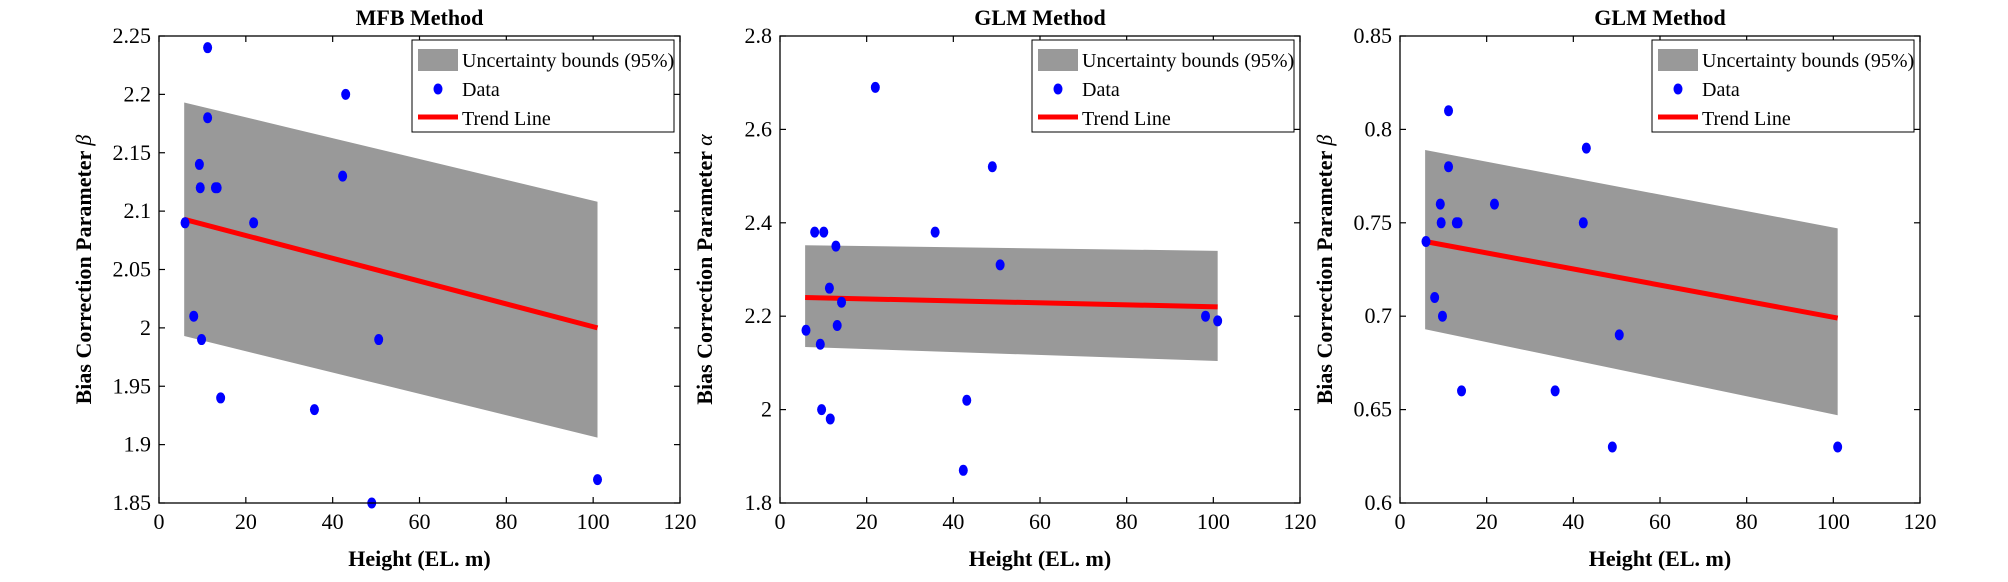 This screenshot has height=582, width=2008. I want to click on y-tick-label: 1.85, so click(132, 502).